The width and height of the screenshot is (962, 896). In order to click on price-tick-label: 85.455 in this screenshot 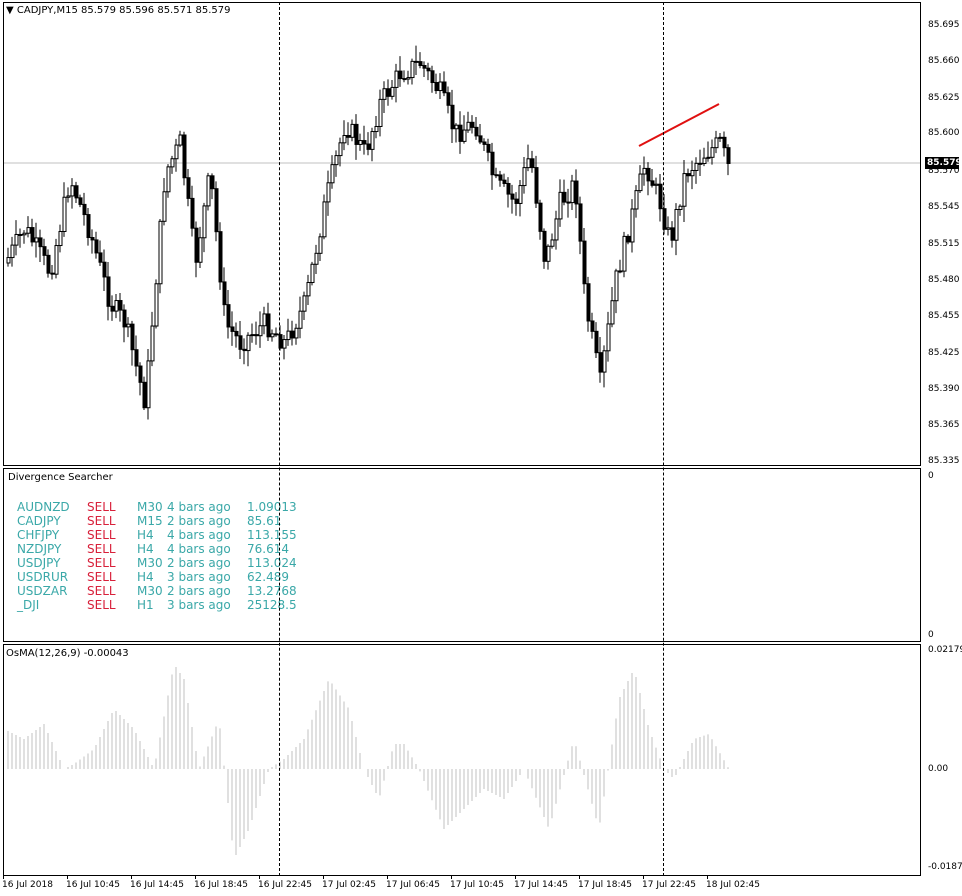, I will do `click(944, 316)`.